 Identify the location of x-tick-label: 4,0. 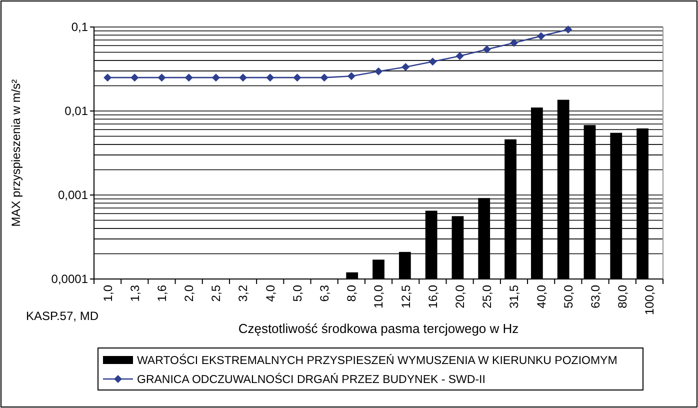
(270, 293).